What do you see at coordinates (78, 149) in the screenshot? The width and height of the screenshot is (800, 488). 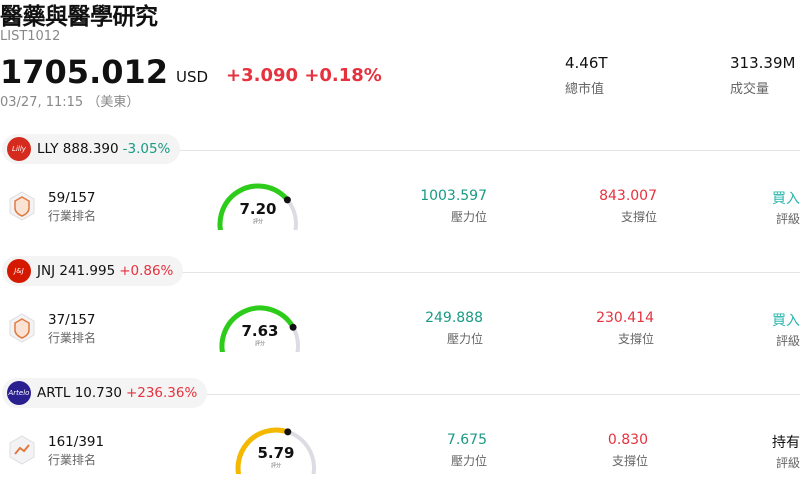 I see `stock-ticker-price: LLY 888.390` at bounding box center [78, 149].